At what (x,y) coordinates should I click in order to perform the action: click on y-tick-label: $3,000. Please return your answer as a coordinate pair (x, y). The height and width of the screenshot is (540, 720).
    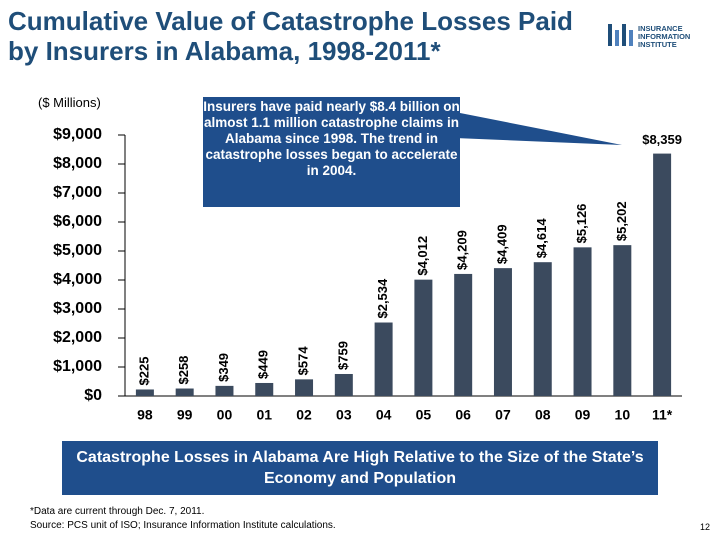
    Looking at the image, I should click on (77, 308).